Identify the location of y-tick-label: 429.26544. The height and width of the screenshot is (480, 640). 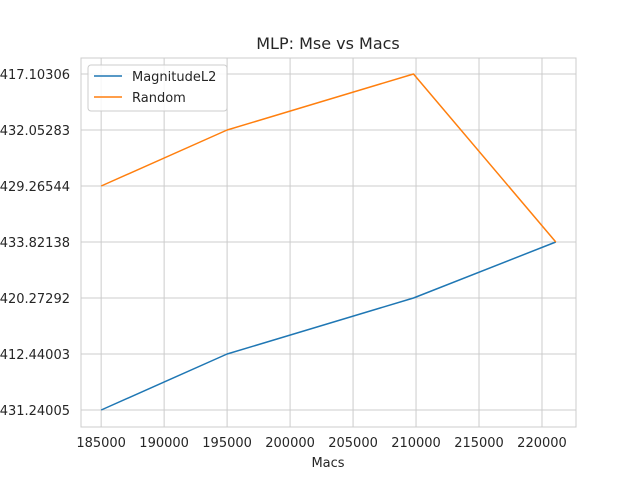
(35, 187).